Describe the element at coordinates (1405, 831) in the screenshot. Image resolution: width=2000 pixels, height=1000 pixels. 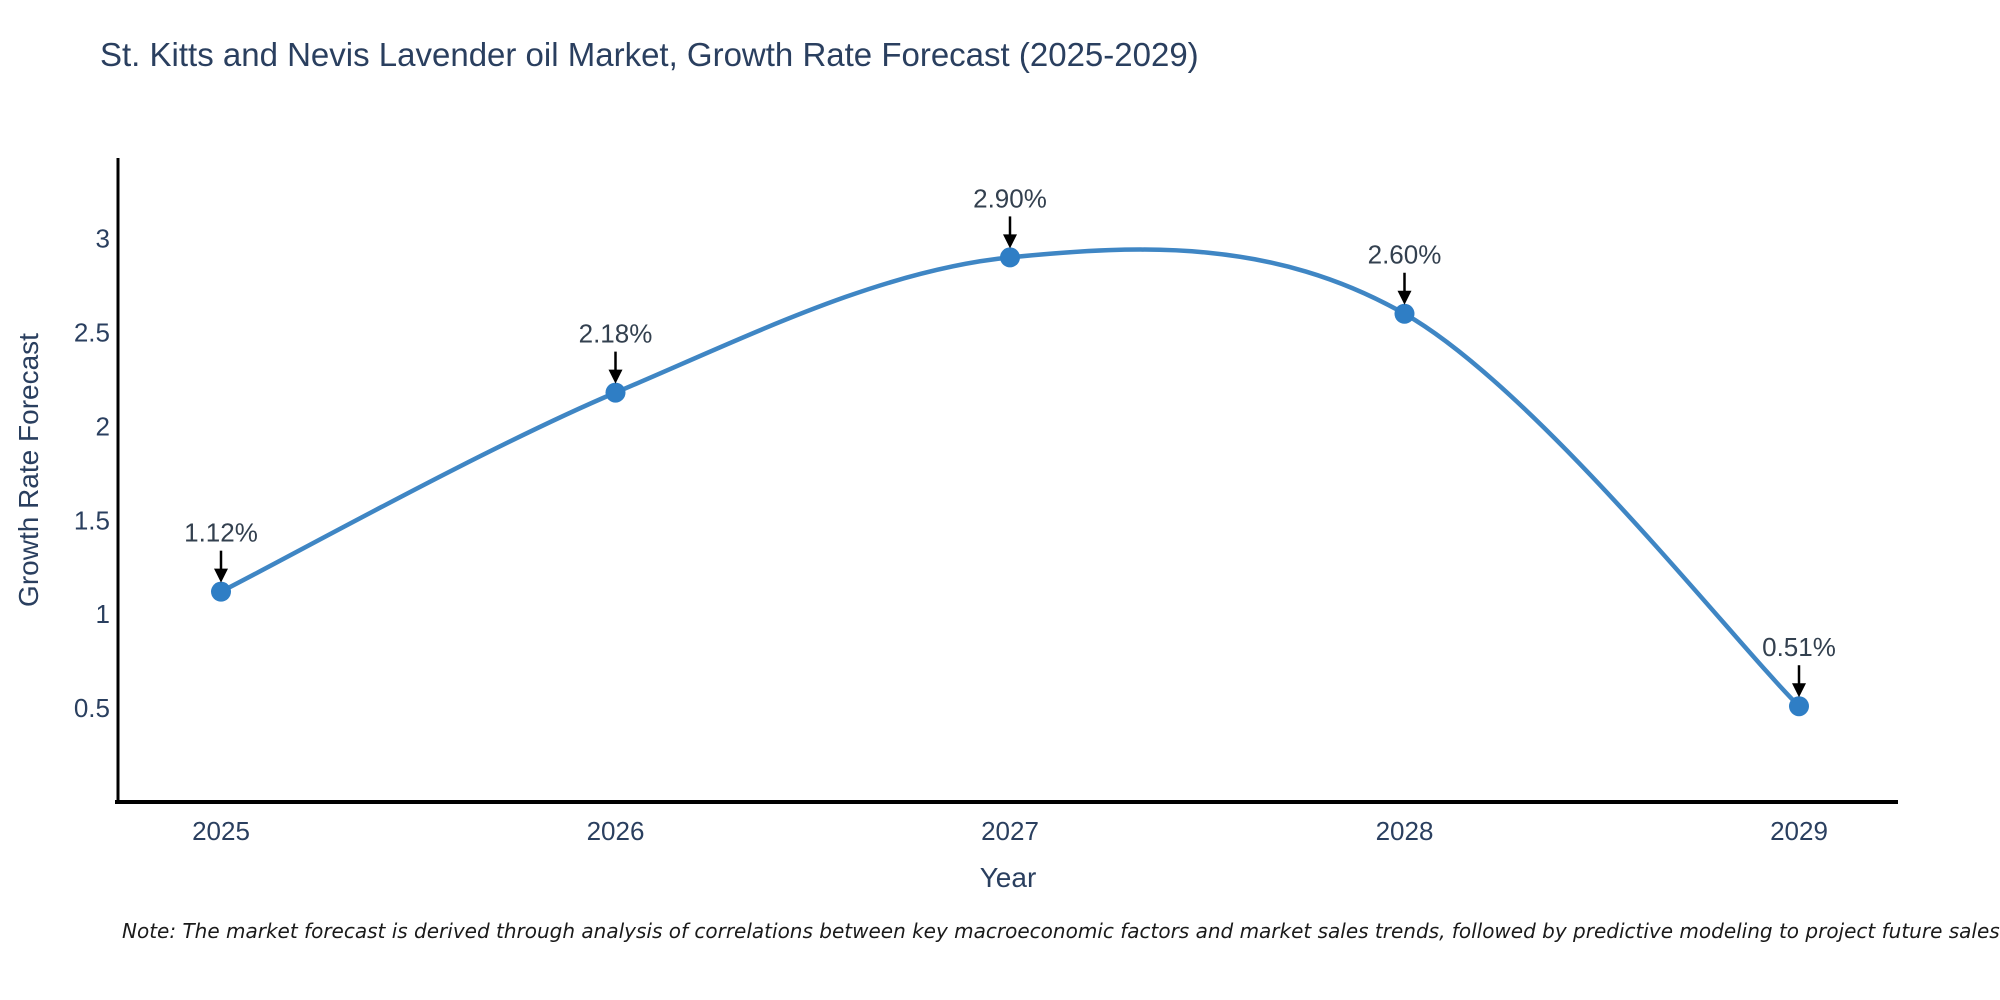
I see `x-tick-label: 2028` at that location.